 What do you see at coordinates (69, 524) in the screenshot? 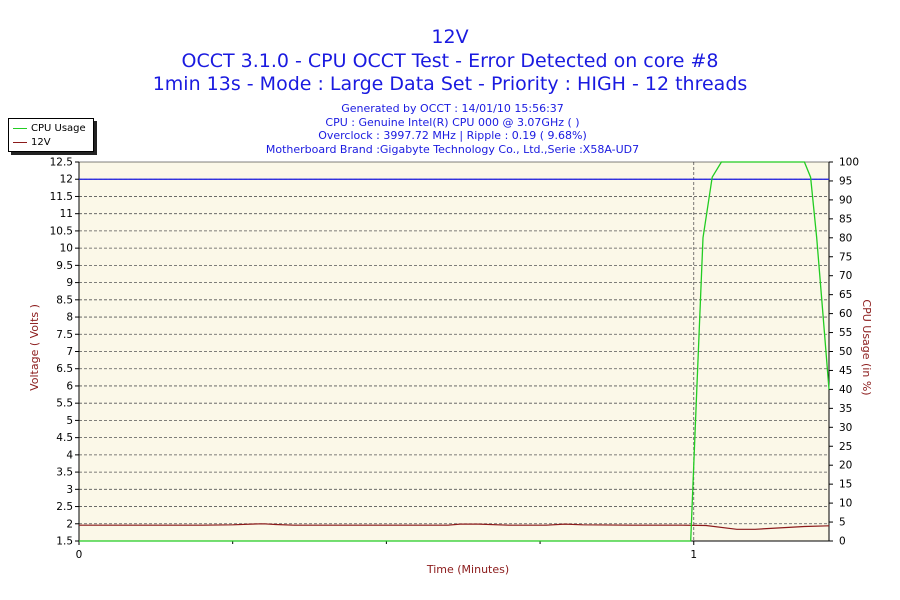
I see `y-tick-label: 2` at bounding box center [69, 524].